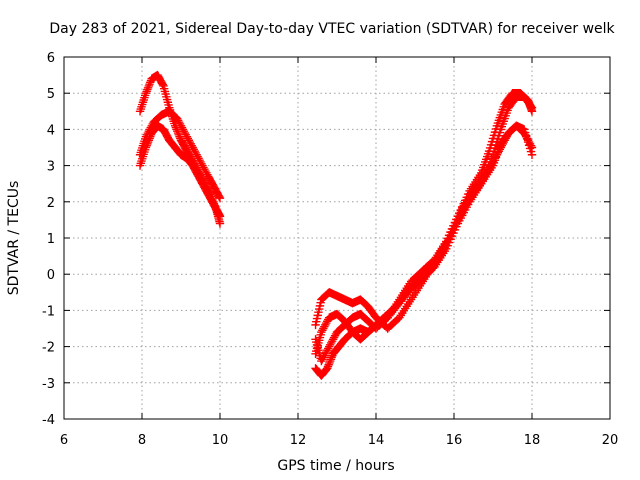 The image size is (640, 480). I want to click on y-tick-label: 3, so click(51, 167).